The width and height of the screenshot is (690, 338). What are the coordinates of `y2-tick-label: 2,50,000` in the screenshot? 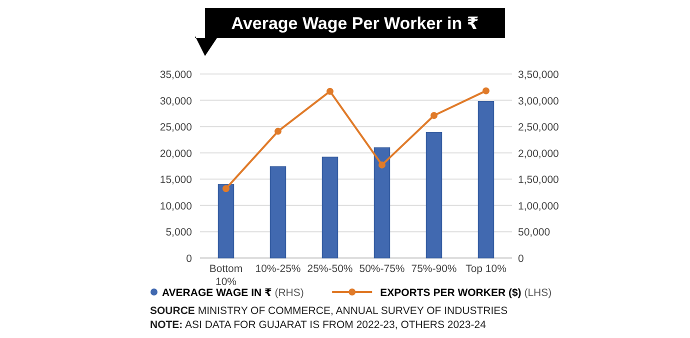 It's located at (539, 128).